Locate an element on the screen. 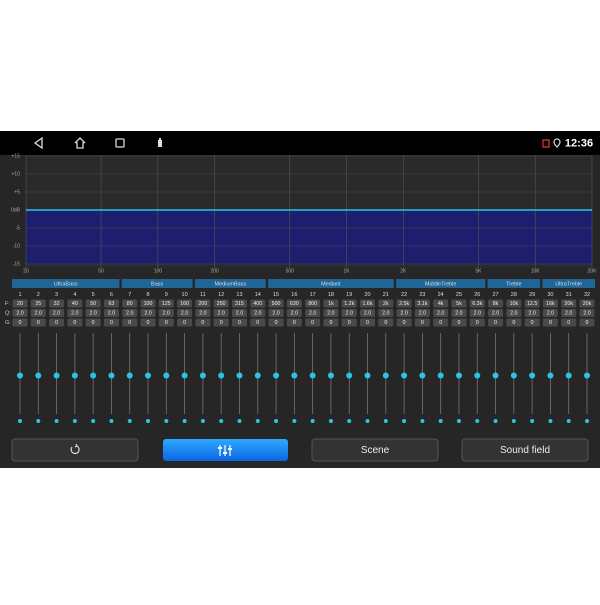 The width and height of the screenshot is (600, 605). band-group-label: Mediant is located at coordinates (331, 284).